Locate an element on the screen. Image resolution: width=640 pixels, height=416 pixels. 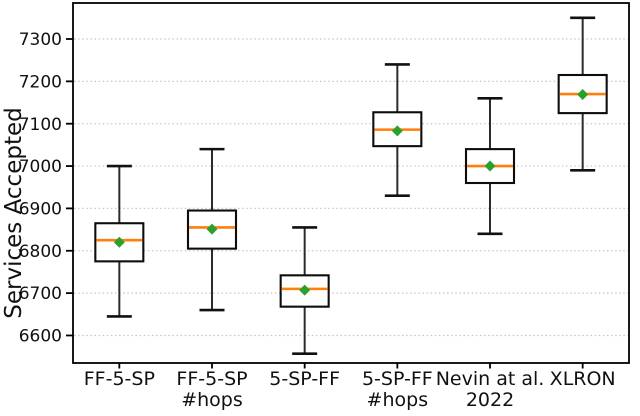
y-tick-label: 7300 is located at coordinates (40, 40).